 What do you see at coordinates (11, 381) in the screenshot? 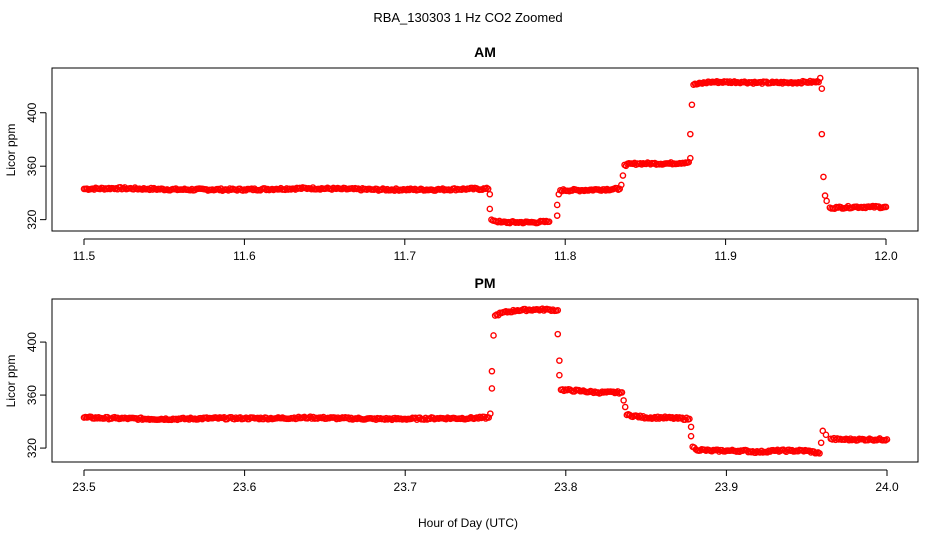
I see `pm-y-axis-label: Licor ppm` at bounding box center [11, 381].